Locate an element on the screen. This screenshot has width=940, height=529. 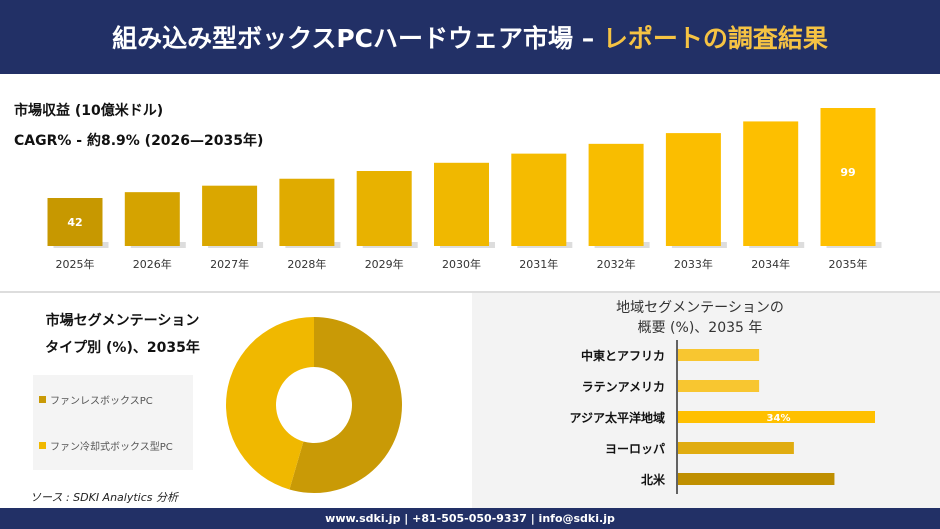
region-label: ヨーロッパ is located at coordinates (635, 449).